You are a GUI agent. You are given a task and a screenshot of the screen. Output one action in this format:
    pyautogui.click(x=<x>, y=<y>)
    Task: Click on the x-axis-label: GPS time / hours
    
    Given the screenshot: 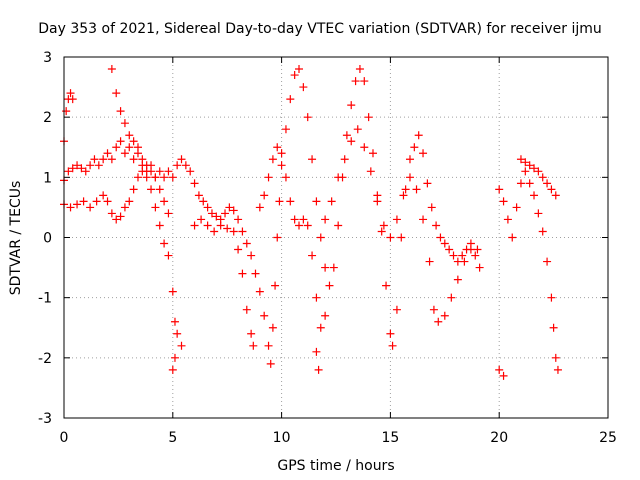 What is the action you would take?
    pyautogui.click(x=335, y=466)
    